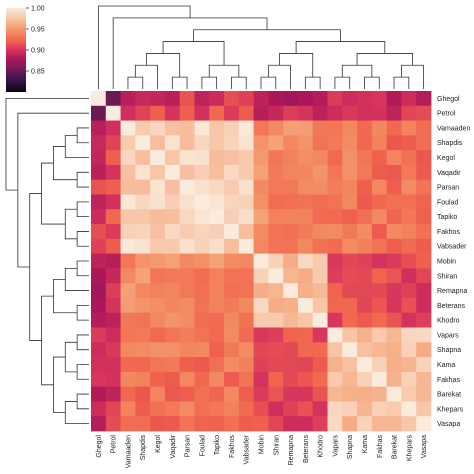 This screenshot has height=474, width=474. Describe the element at coordinates (450, 409) in the screenshot. I see `row-tick-label: Khepars` at that location.